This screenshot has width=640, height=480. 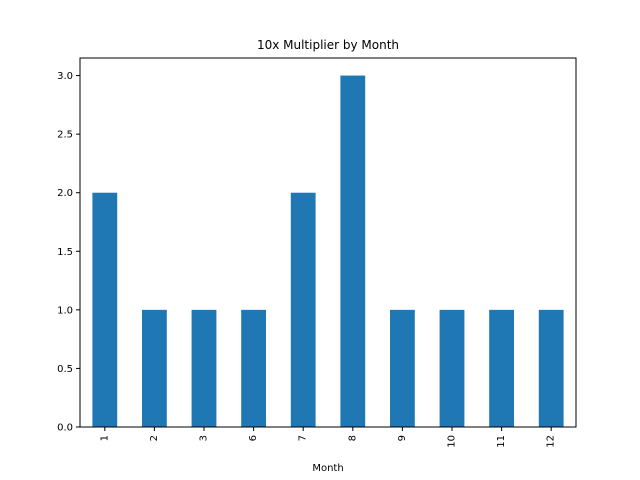 What do you see at coordinates (327, 468) in the screenshot?
I see `x-axis-title: Month` at bounding box center [327, 468].